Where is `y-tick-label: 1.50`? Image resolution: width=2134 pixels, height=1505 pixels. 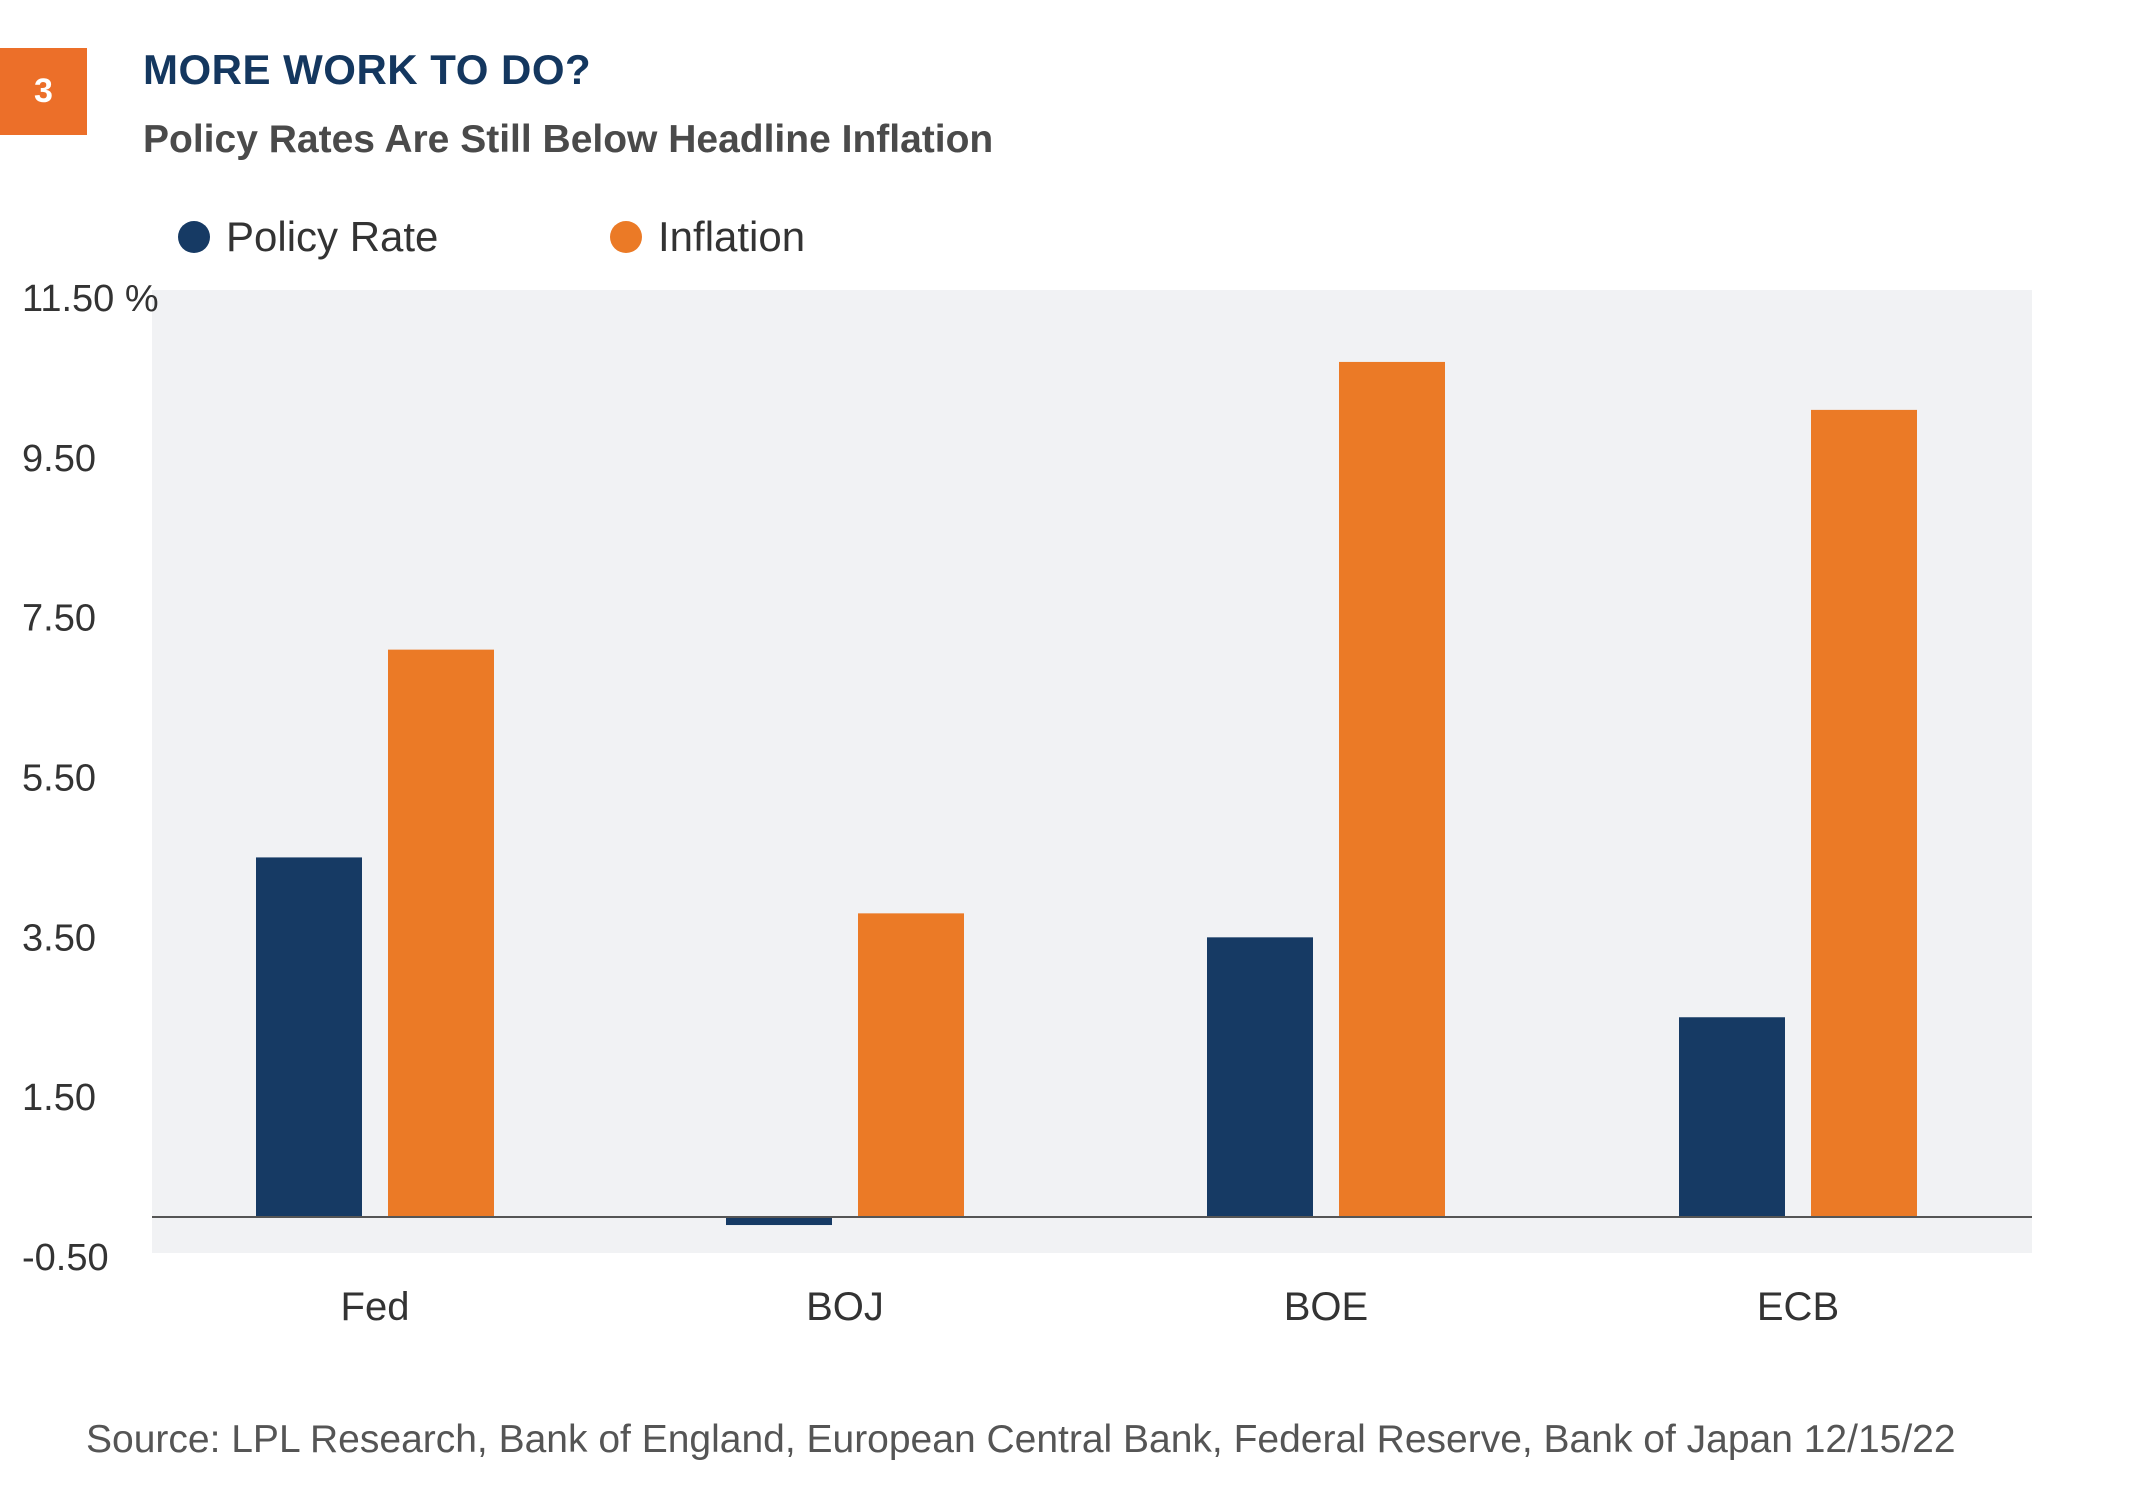 y-tick-label: 1.50 is located at coordinates (59, 1098).